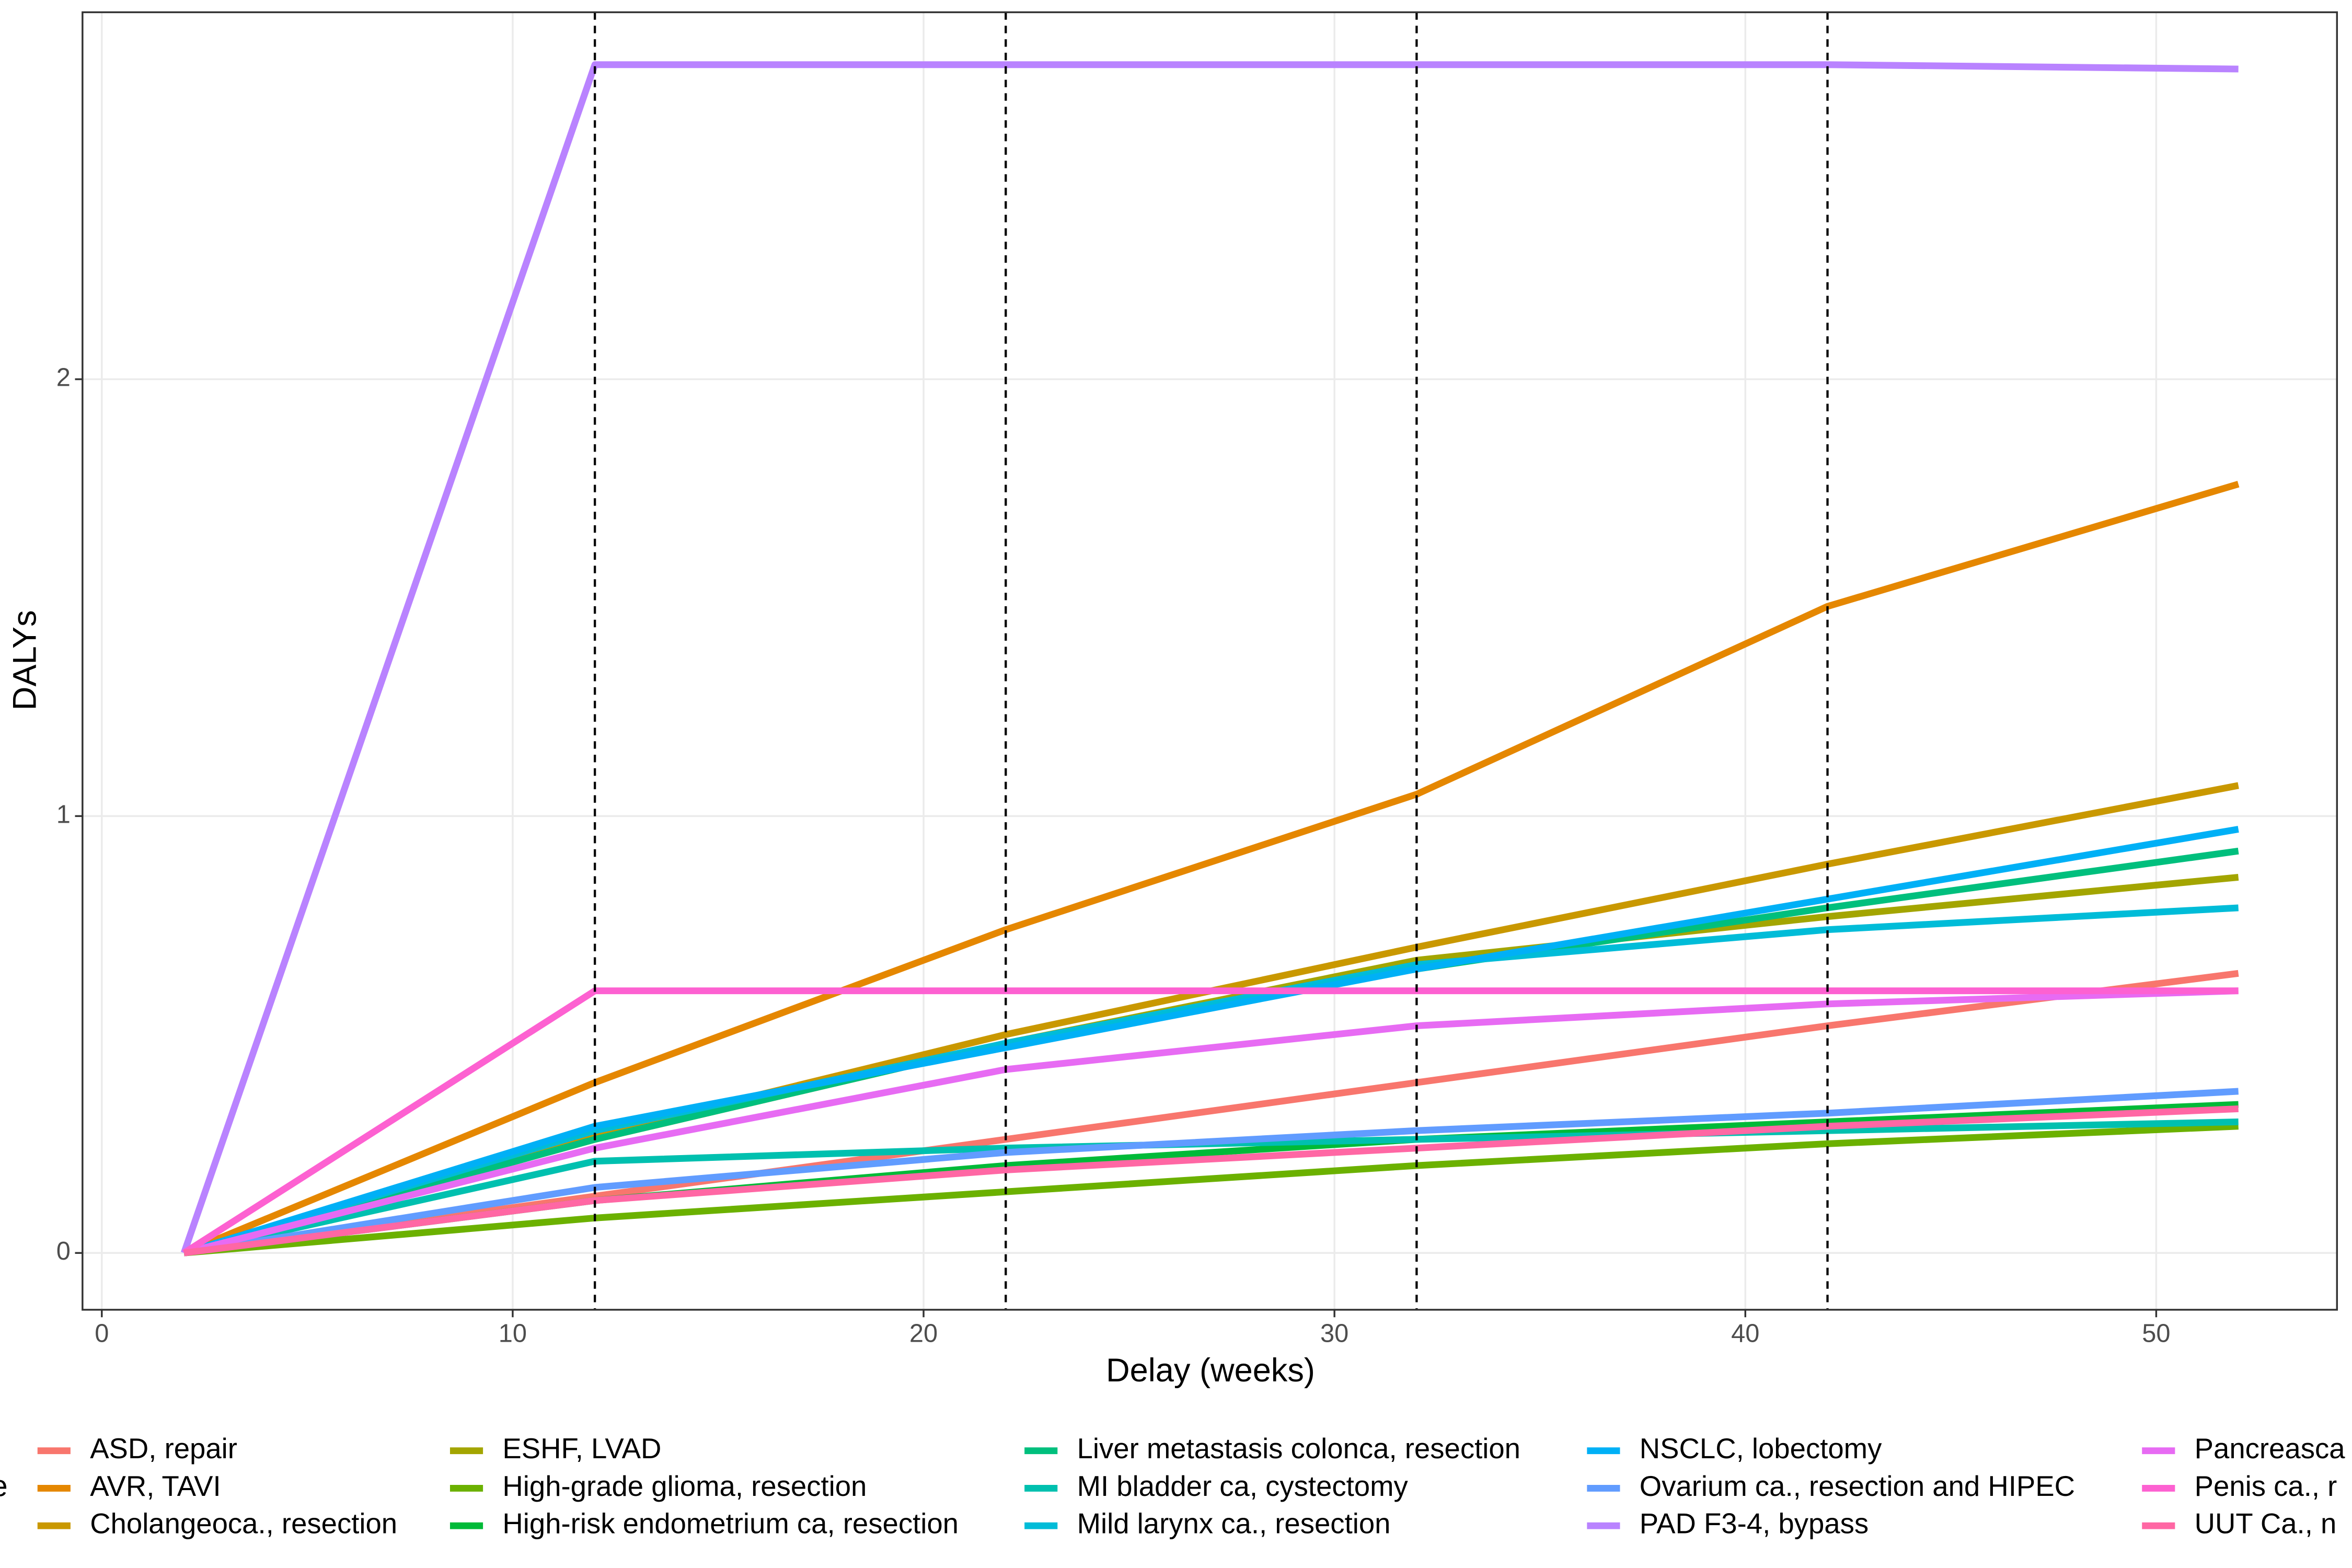  I want to click on legend-label: MI bladder ca, cystectomy, so click(1243, 1486).